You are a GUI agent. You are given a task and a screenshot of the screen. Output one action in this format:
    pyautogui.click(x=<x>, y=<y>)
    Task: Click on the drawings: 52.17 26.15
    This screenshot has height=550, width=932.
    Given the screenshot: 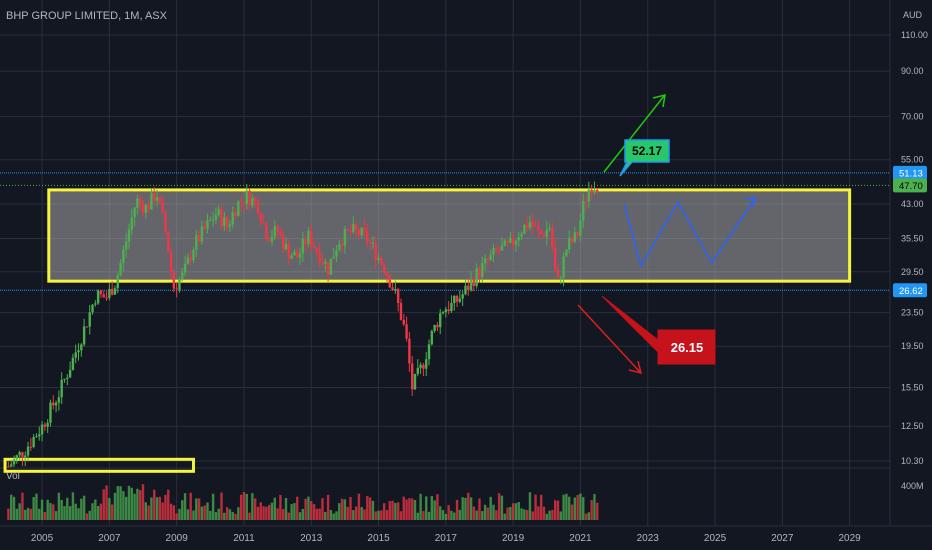 What is the action you would take?
    pyautogui.click(x=667, y=234)
    